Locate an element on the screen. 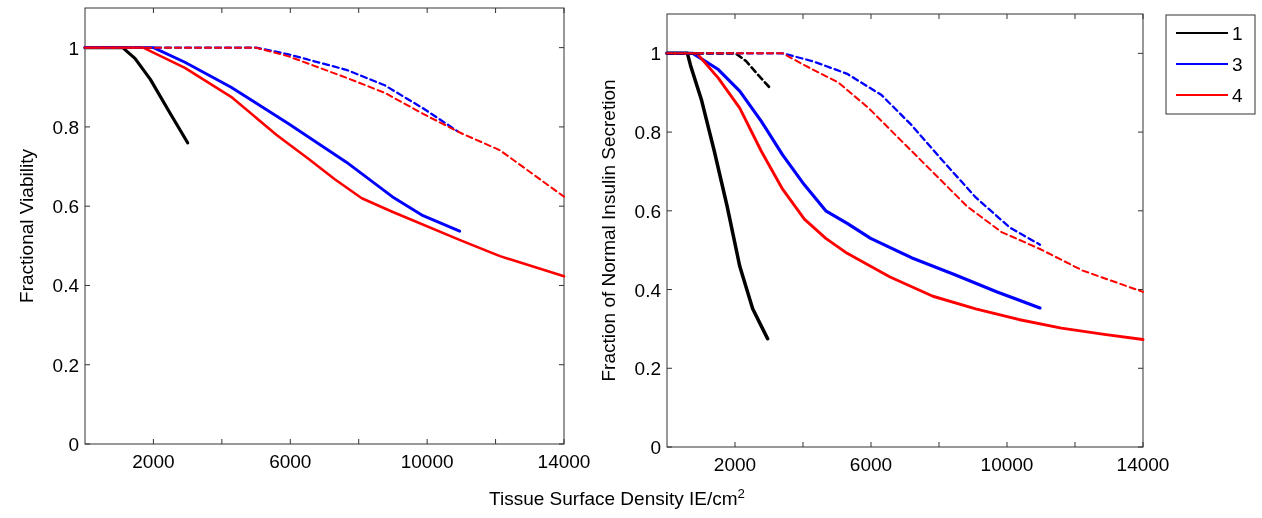 Image resolution: width=1262 pixels, height=518 pixels. y-axis-title: Fractional Viability is located at coordinates (26, 225).